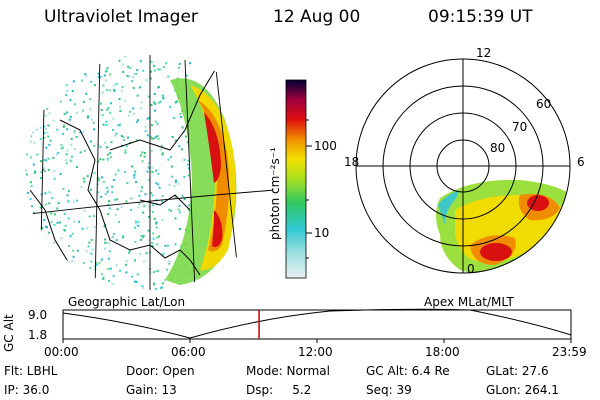 This screenshot has height=400, width=600. What do you see at coordinates (480, 17) in the screenshot?
I see `time-label: 09:15:39 UT` at bounding box center [480, 17].